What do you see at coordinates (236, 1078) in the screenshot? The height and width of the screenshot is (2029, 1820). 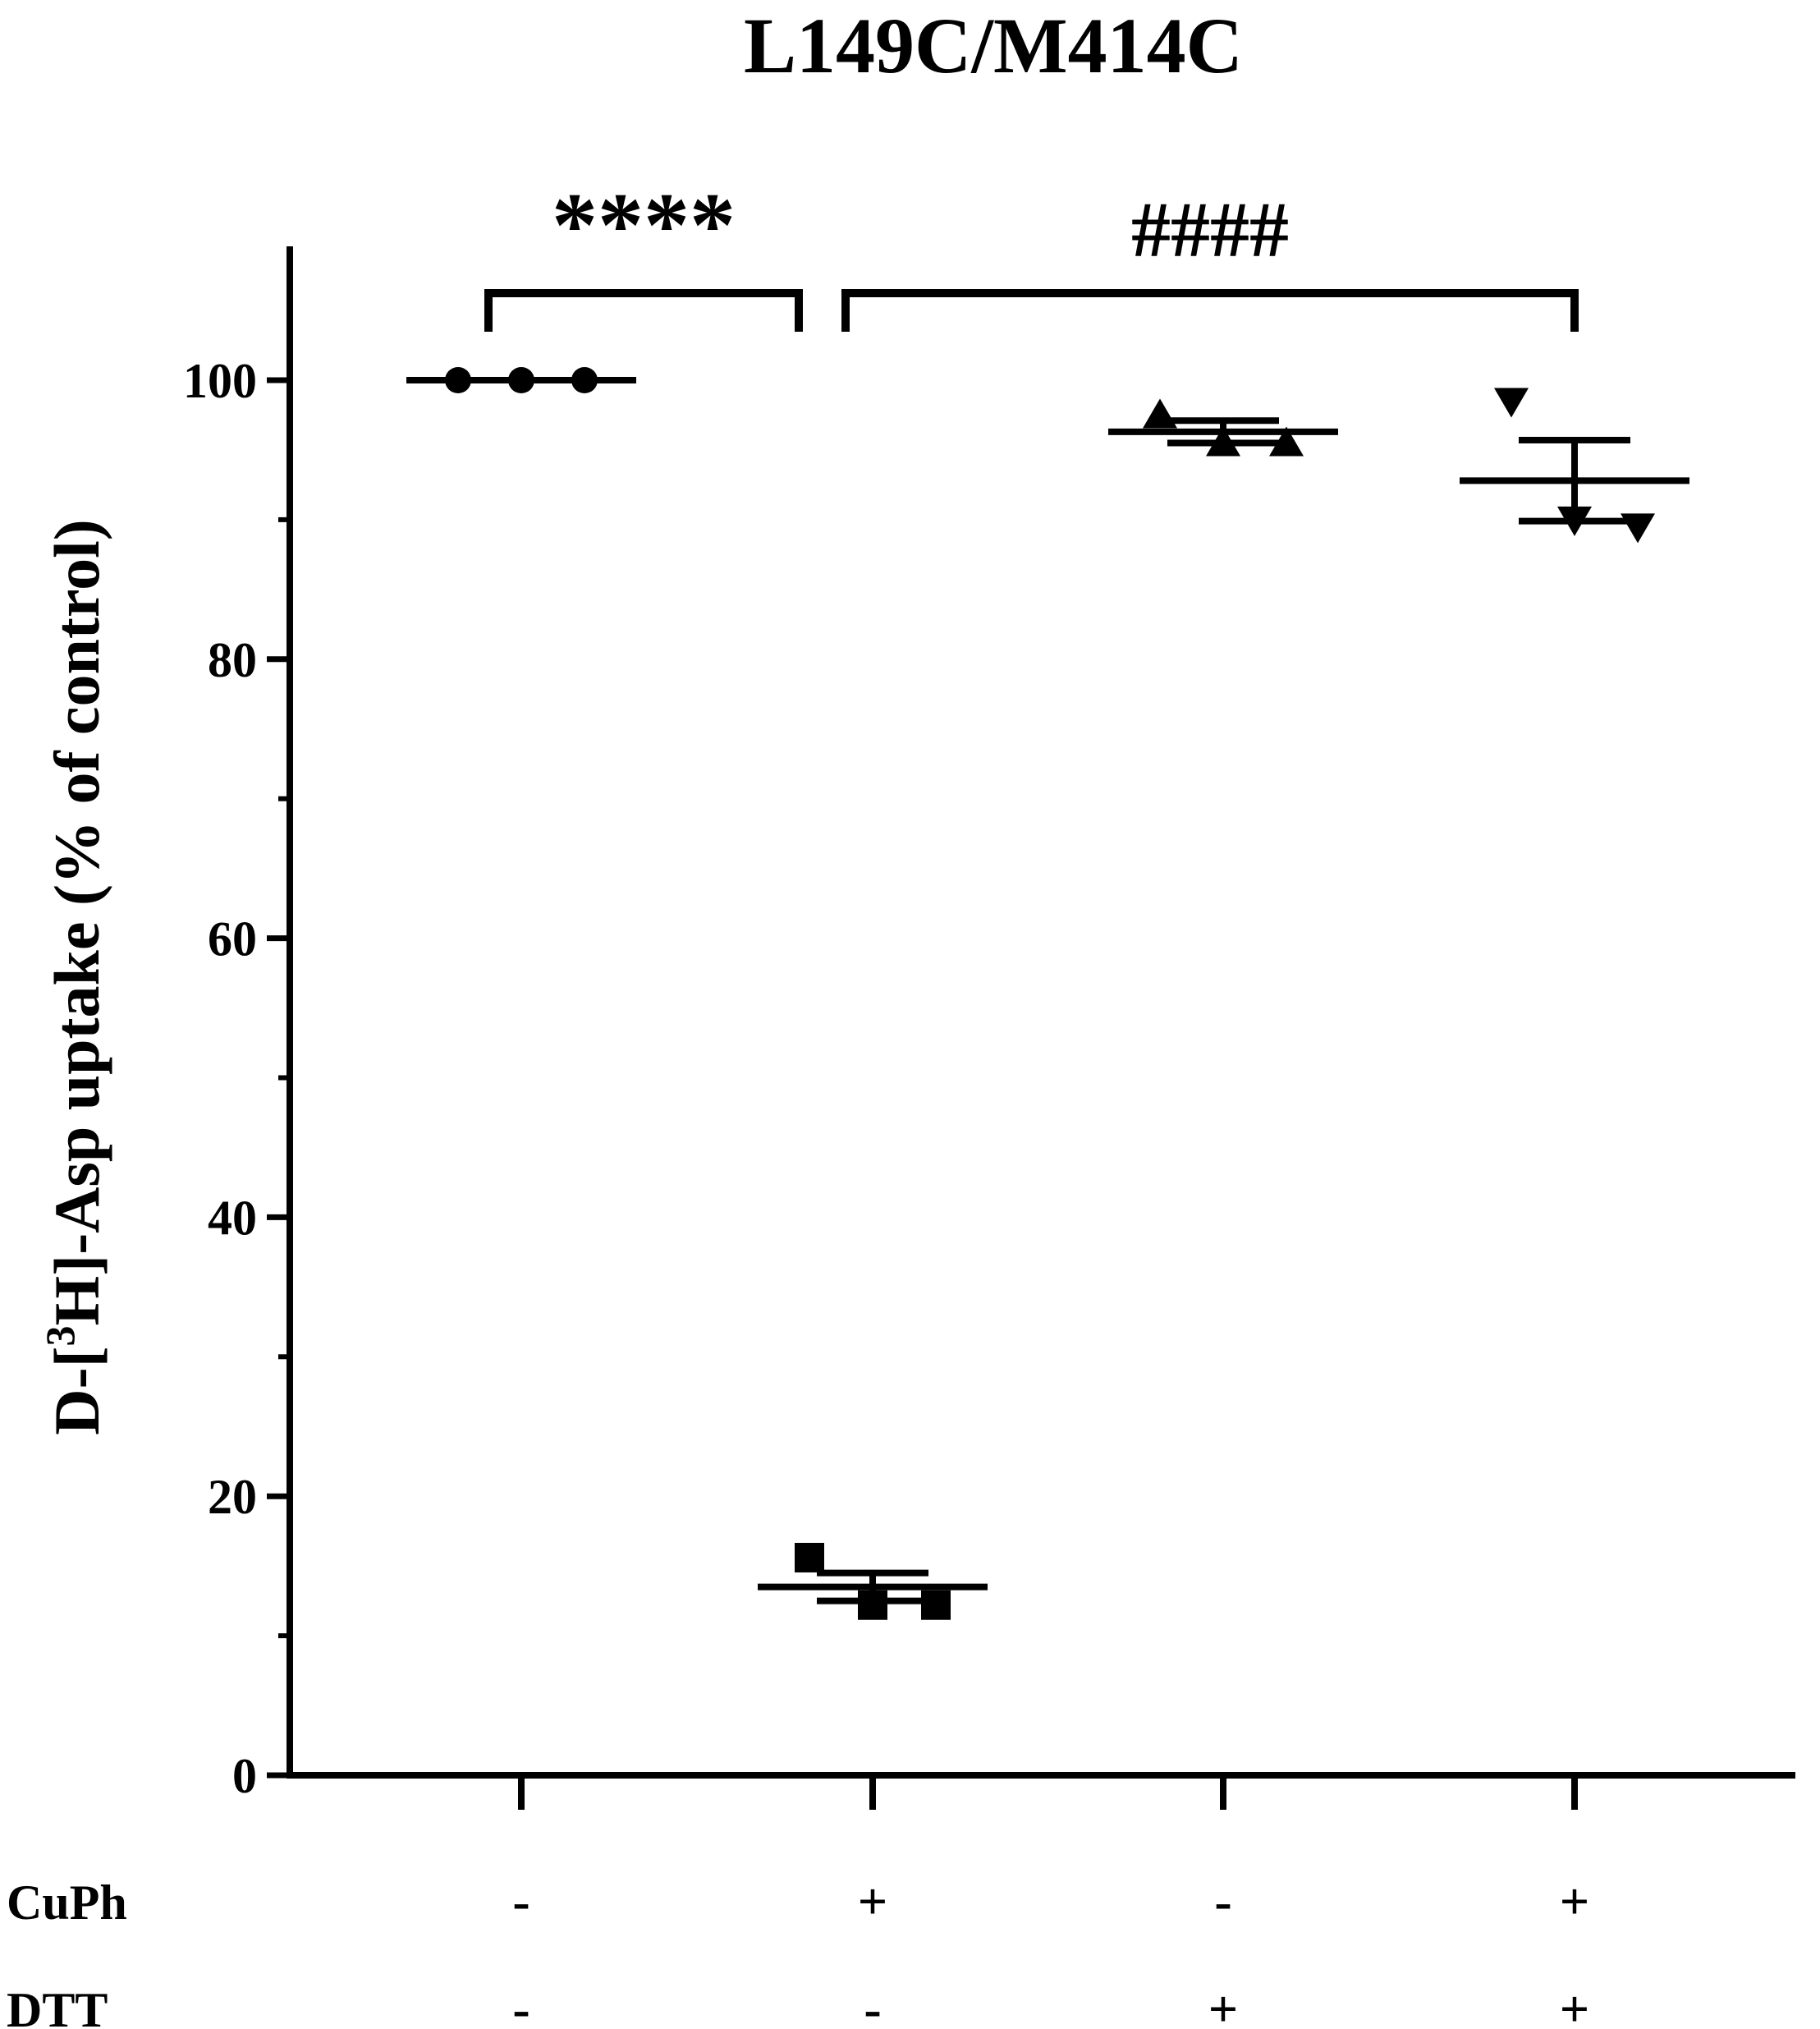 I see `y-axis-ticks: 0 20 40 60 80 100` at bounding box center [236, 1078].